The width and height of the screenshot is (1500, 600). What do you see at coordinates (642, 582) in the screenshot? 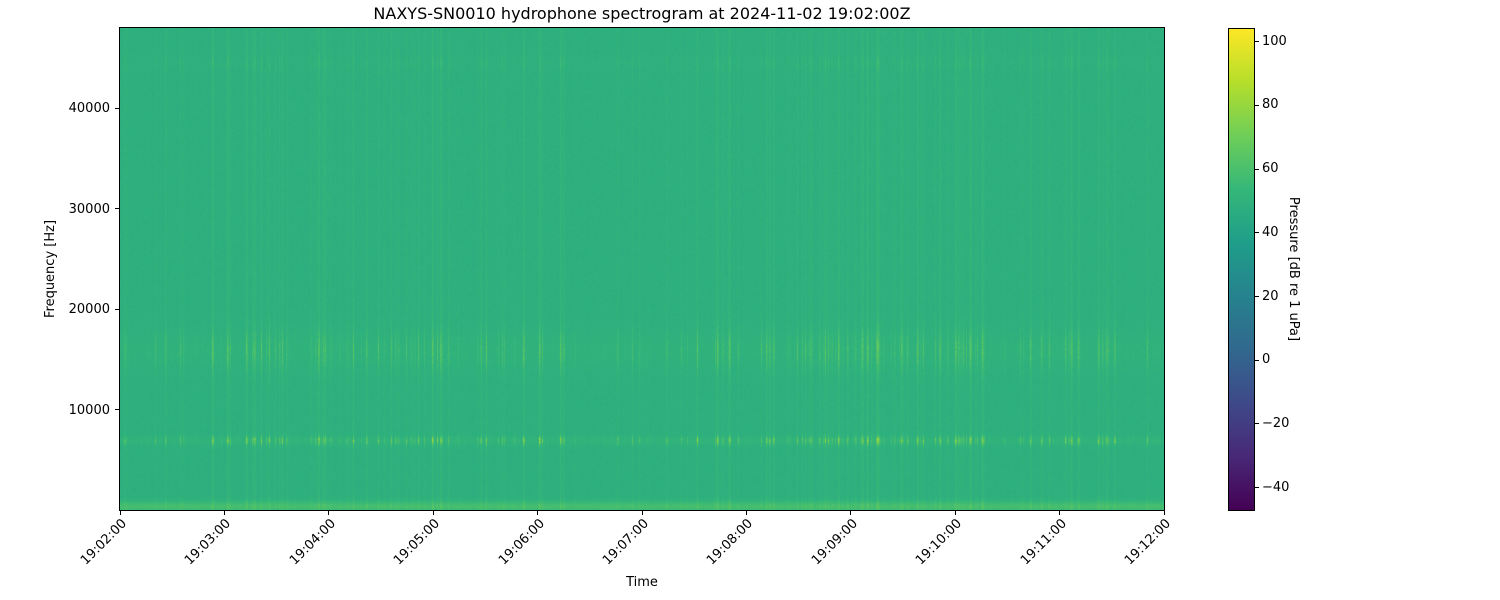
I see `x-axis-label: Time` at bounding box center [642, 582].